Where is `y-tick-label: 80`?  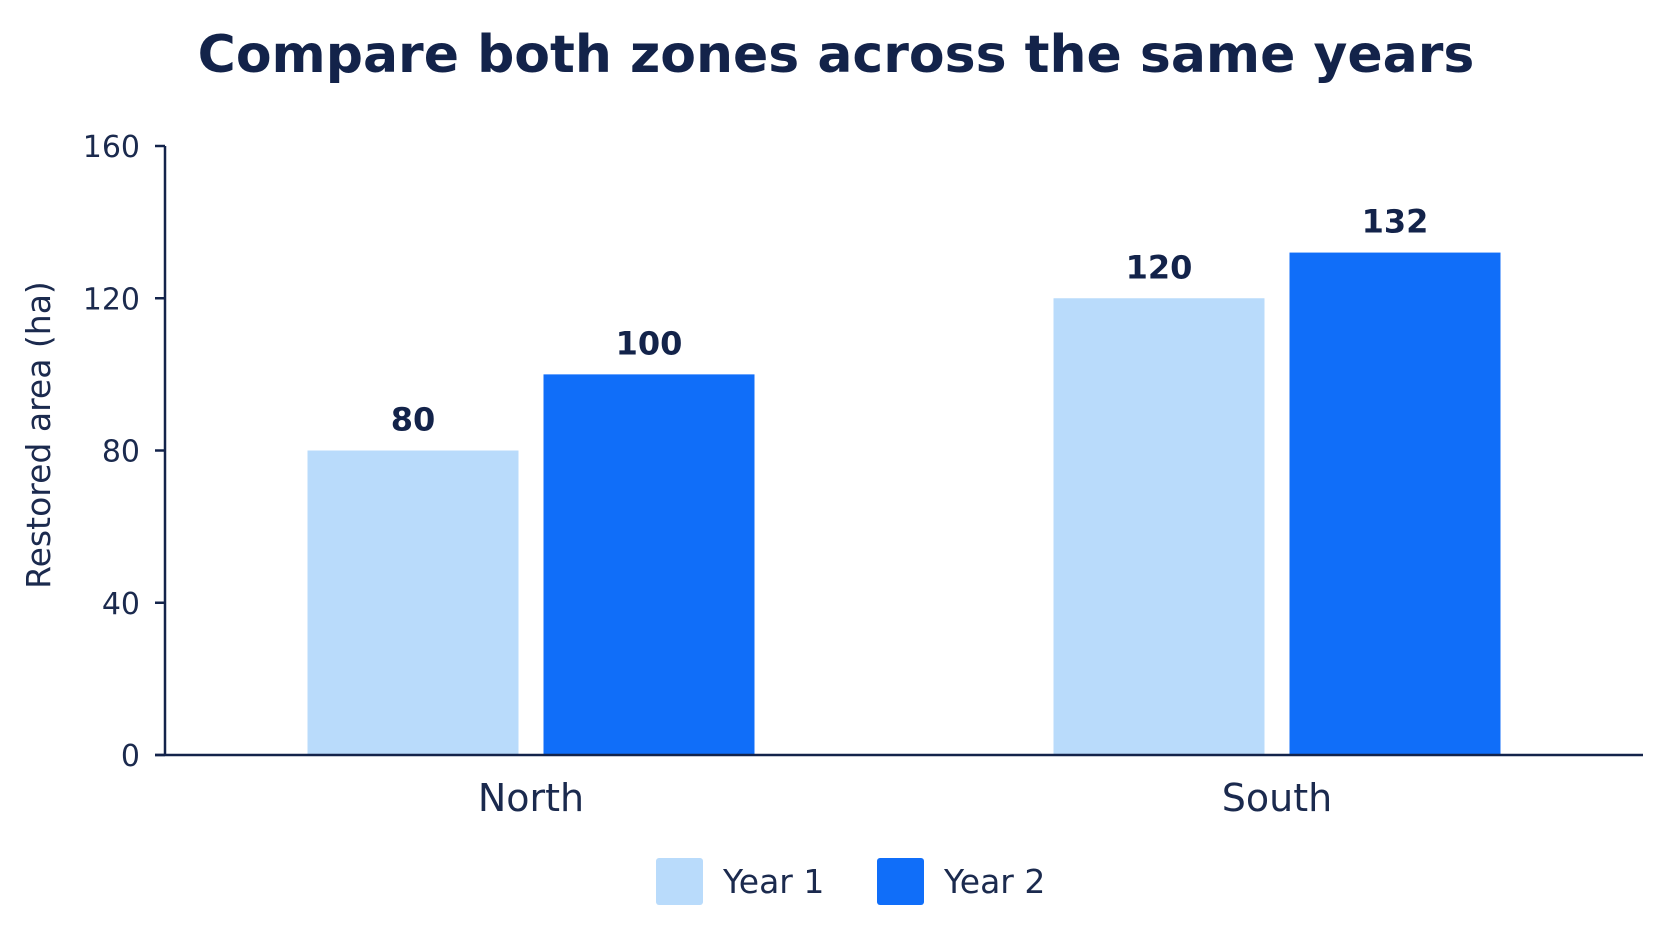
y-tick-label: 80 is located at coordinates (121, 452).